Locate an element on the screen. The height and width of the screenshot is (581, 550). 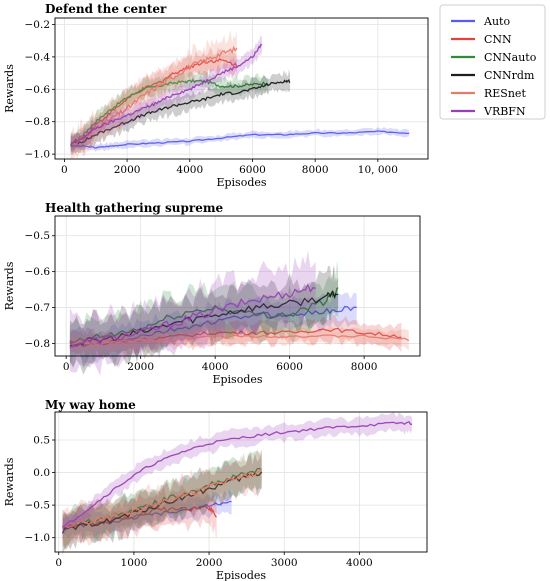
band-vrbfn is located at coordinates (166, 94).